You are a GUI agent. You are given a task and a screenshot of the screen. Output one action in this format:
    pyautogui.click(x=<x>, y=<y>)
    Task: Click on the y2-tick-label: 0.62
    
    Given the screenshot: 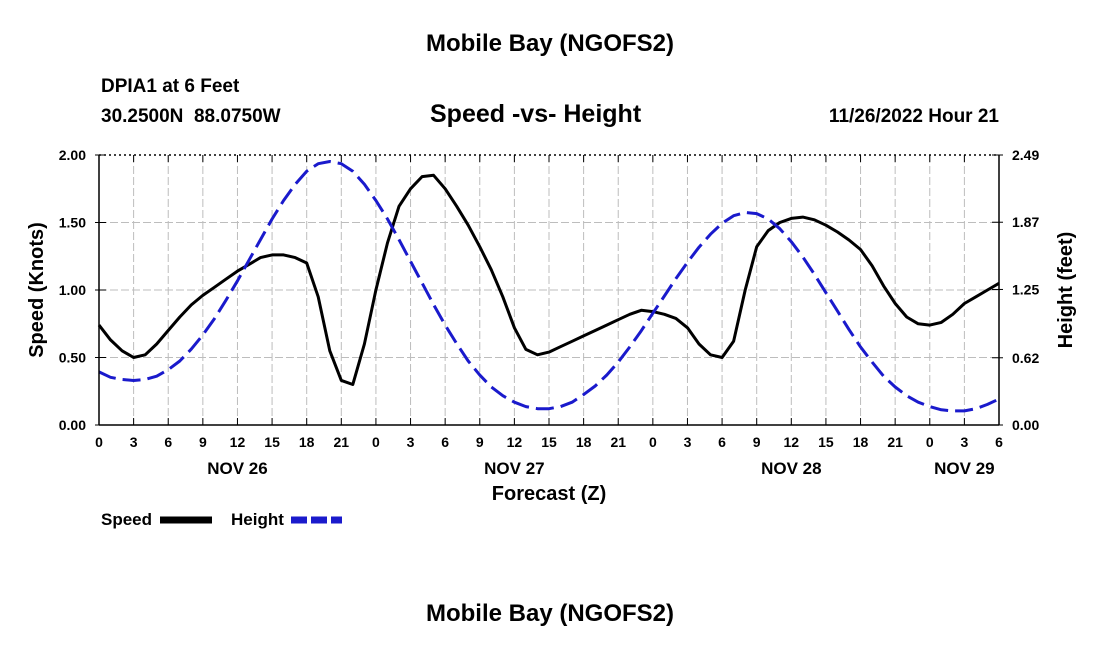 What is the action you would take?
    pyautogui.click(x=1025, y=358)
    